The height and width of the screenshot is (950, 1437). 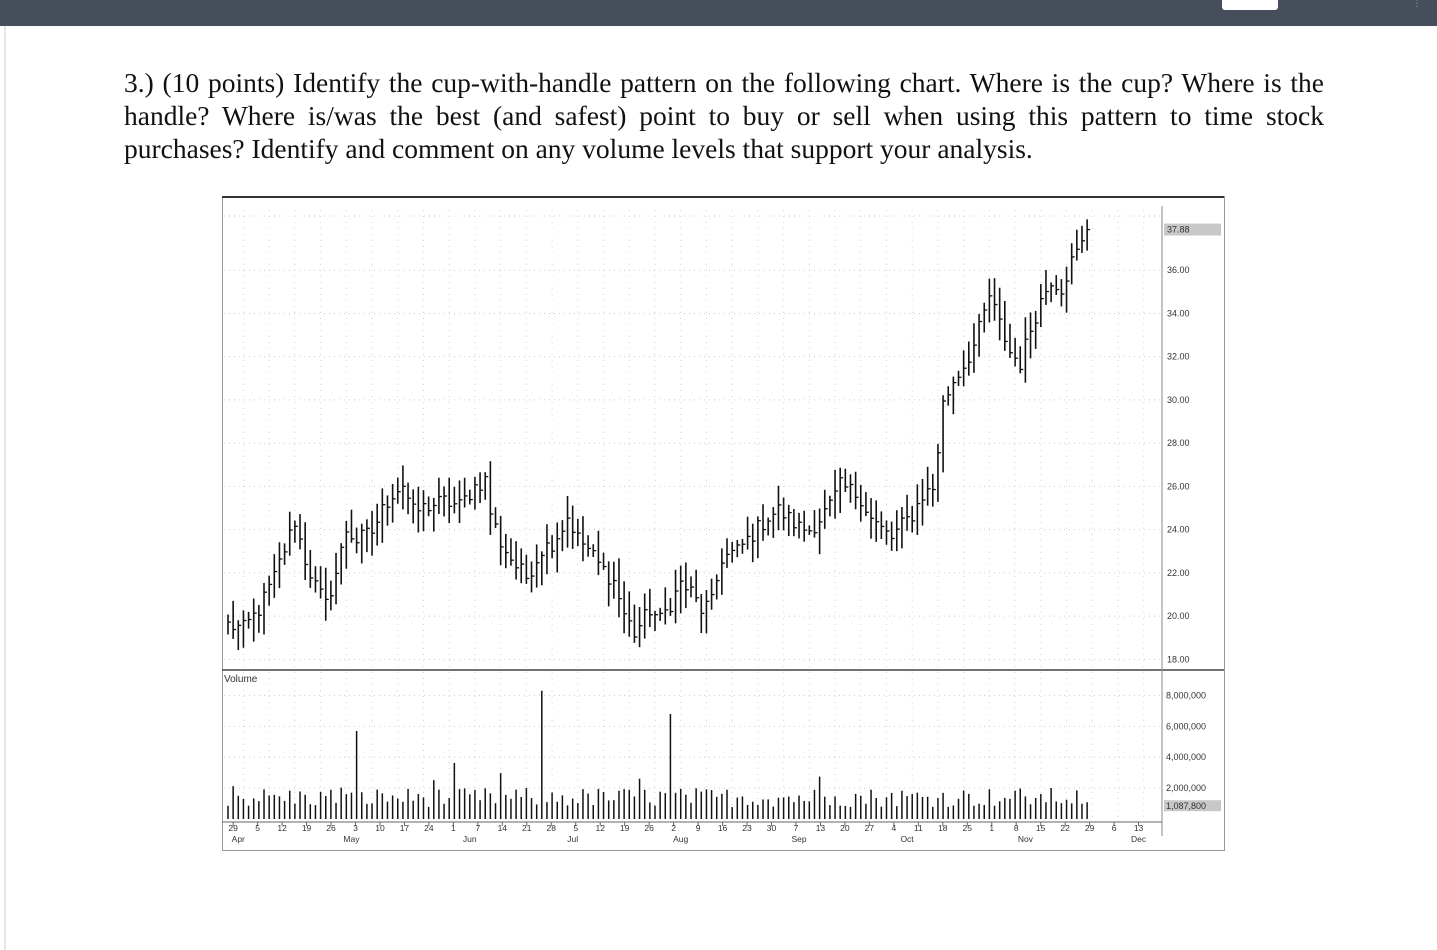 I want to click on x-axis-day-label: 14, so click(x=503, y=828).